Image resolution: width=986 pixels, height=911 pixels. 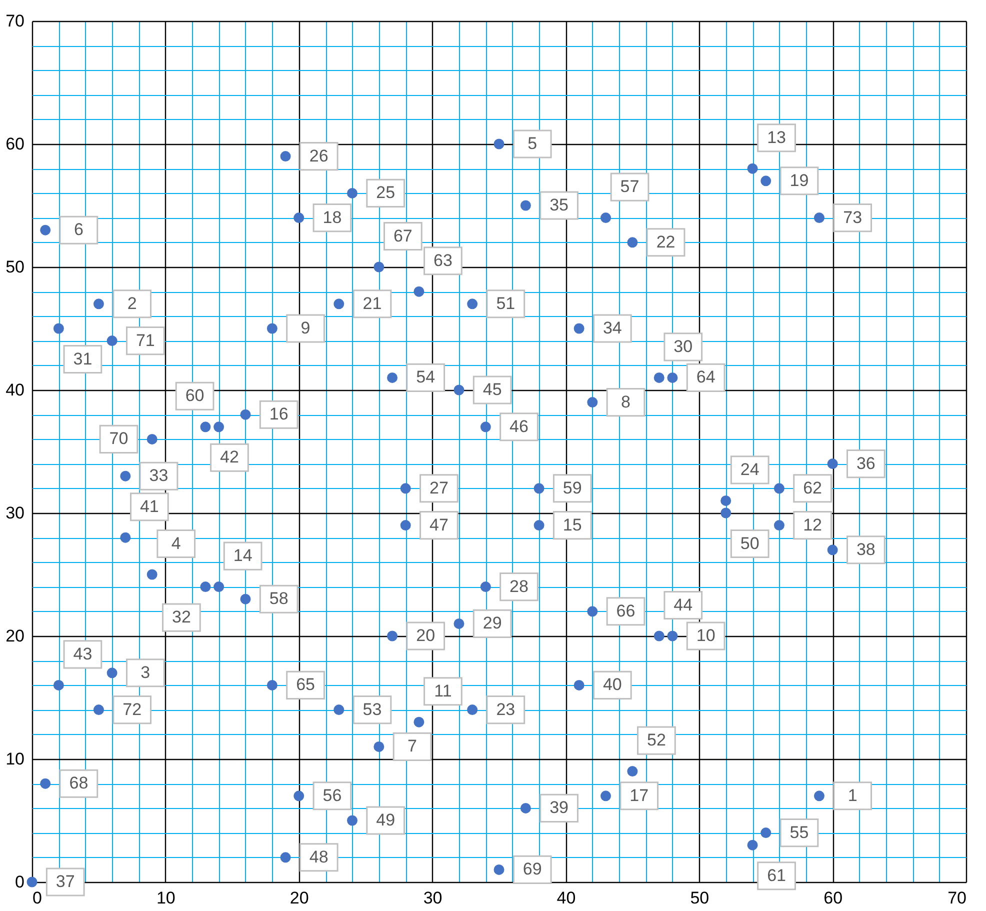 I want to click on annotation: 53, so click(x=372, y=709).